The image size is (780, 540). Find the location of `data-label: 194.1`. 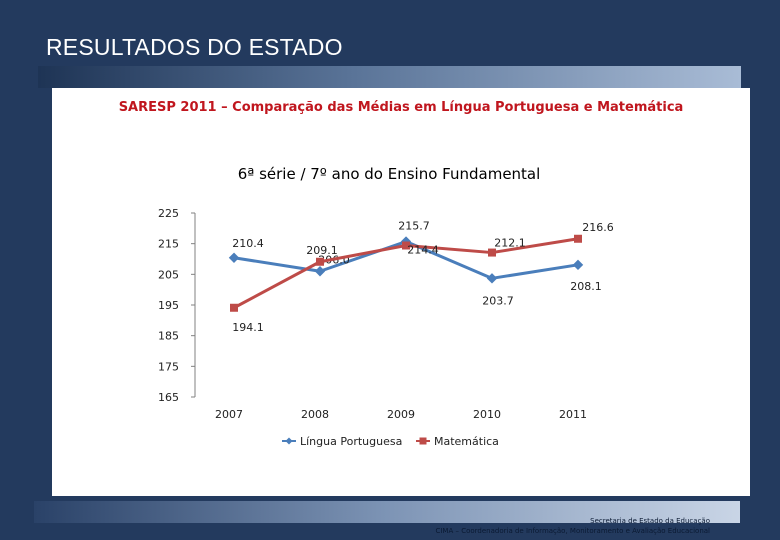

data-label: 194.1 is located at coordinates (248, 327).